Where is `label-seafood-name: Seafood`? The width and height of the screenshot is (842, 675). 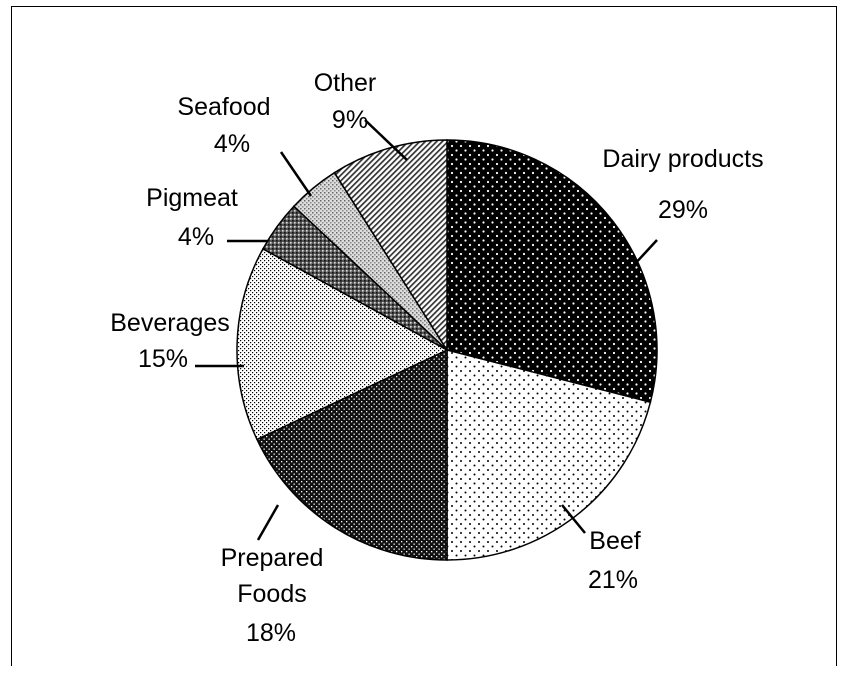
label-seafood-name: Seafood is located at coordinates (223, 107).